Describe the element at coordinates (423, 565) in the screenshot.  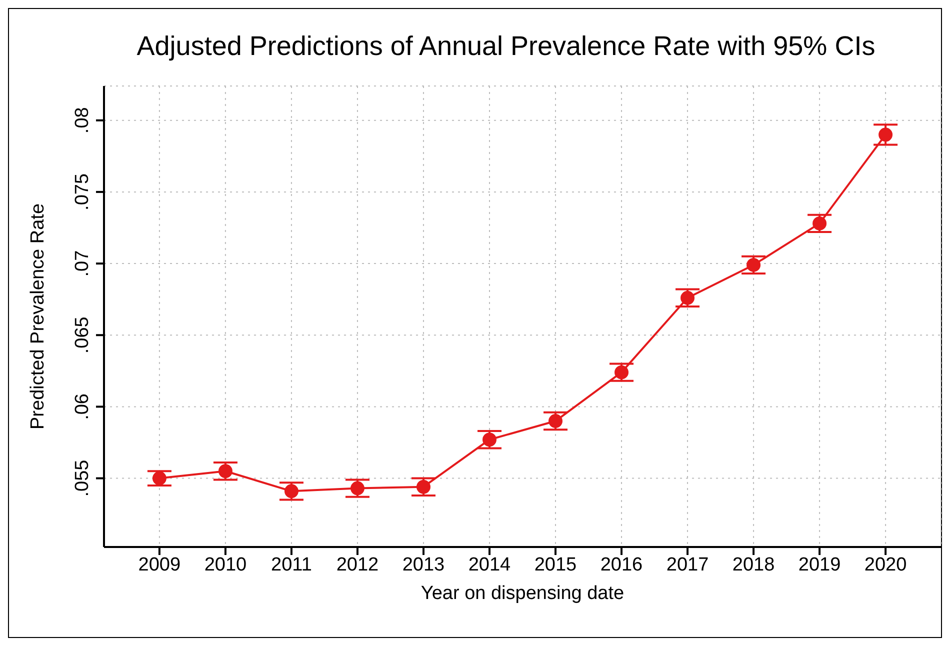
I see `x-tick-label: 2013` at that location.